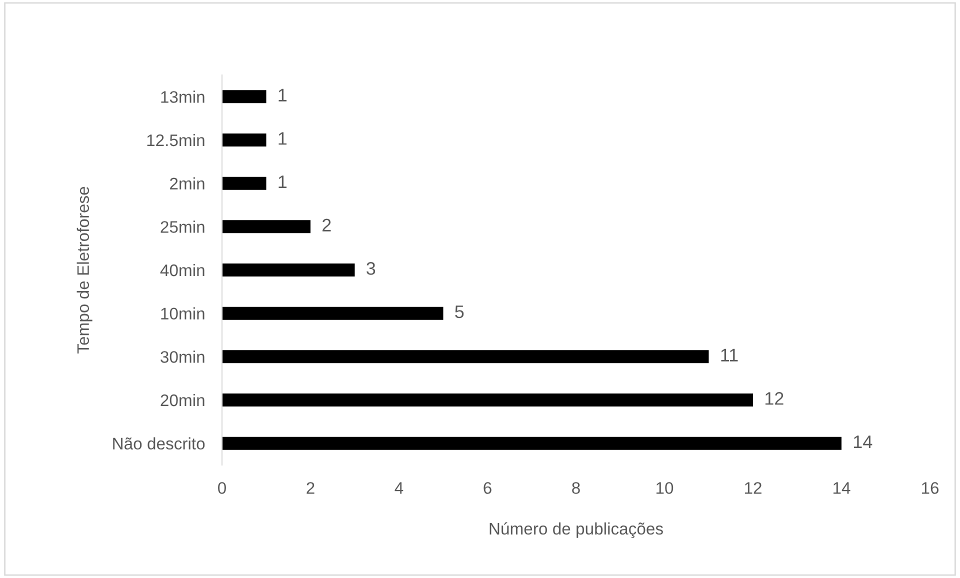 This screenshot has width=960, height=578. I want to click on y-tick-label: 13min, so click(182, 96).